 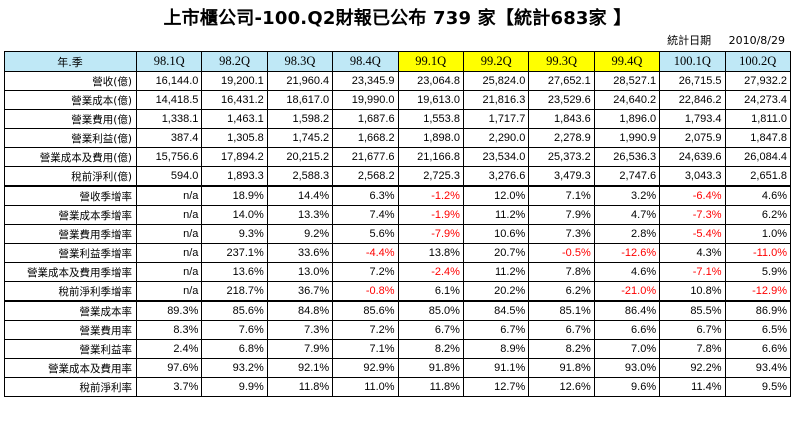 What do you see at coordinates (627, 61) in the screenshot?
I see `column-header: 99.4Q` at bounding box center [627, 61].